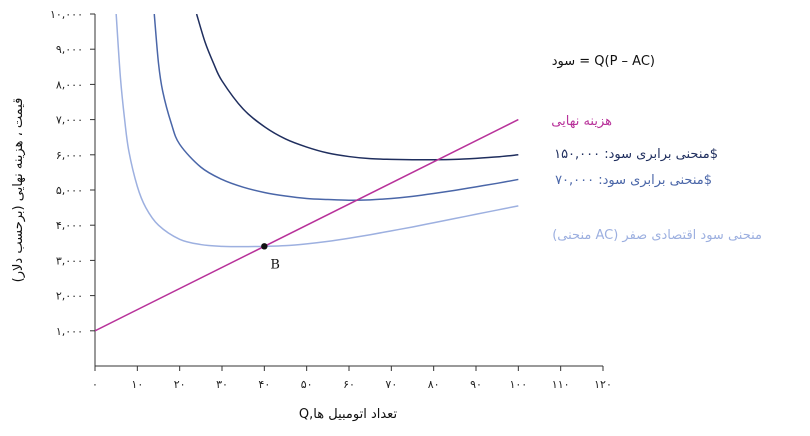 The height and width of the screenshot is (436, 810). What do you see at coordinates (69, 260) in the screenshot?
I see `y-tick-label: ۳,۰۰۰` at bounding box center [69, 260].